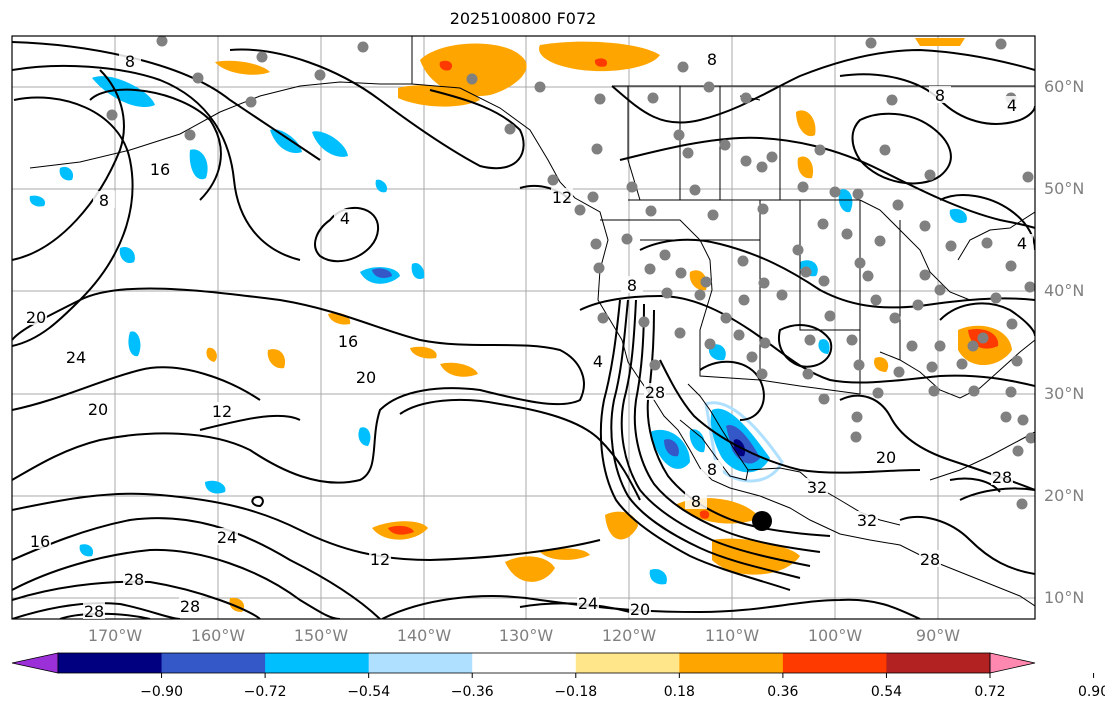  Describe the element at coordinates (886, 692) in the screenshot. I see `colorbar-label: 0.54` at that location.